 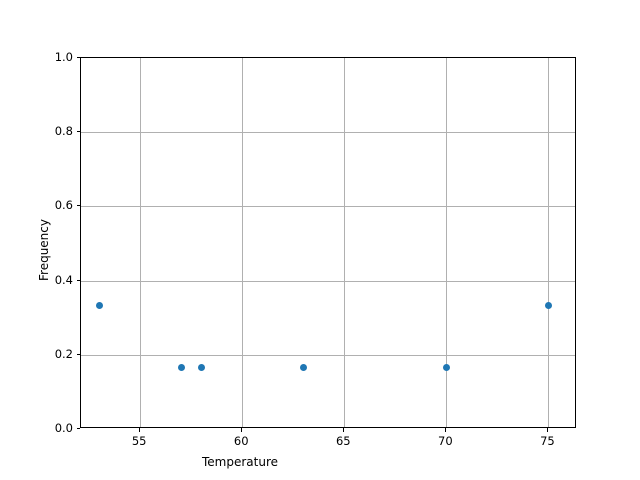 I want to click on y-axis-tick-label: 0.8, so click(x=63, y=131).